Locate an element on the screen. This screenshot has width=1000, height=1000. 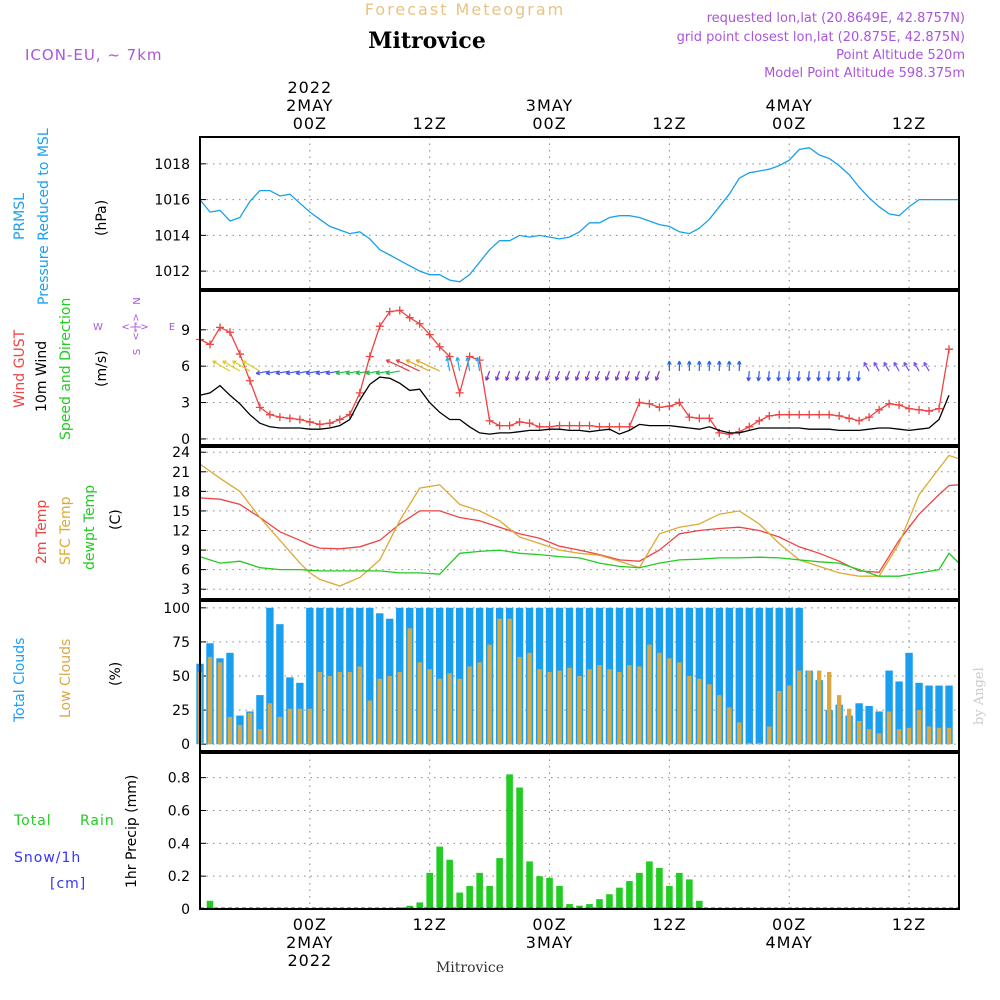
y-tick-label: 0 is located at coordinates (185, 910).